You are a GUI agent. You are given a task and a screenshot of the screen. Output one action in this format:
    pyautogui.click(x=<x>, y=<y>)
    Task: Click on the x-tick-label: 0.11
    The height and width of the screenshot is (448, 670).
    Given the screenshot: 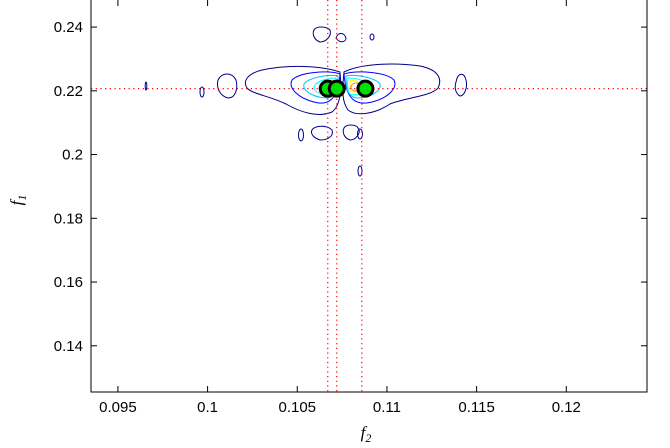 What is the action you would take?
    pyautogui.click(x=387, y=407)
    